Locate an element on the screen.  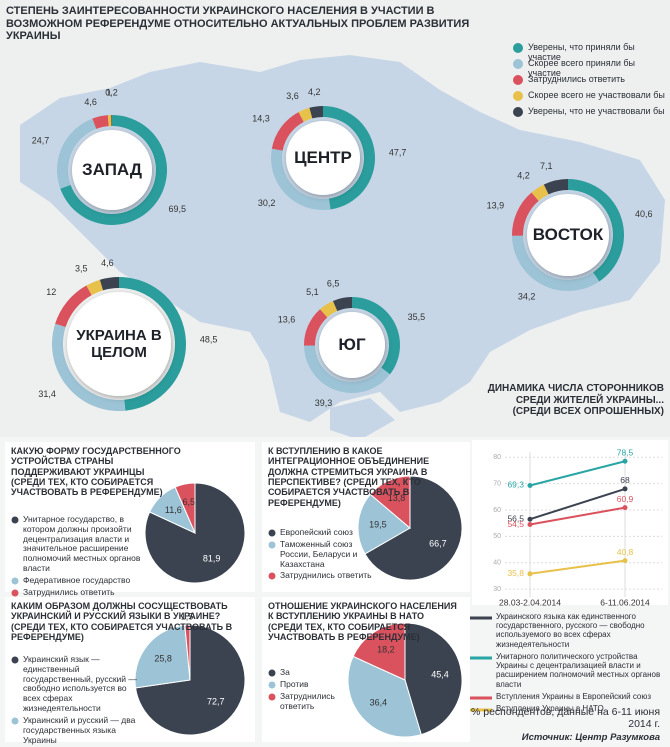
value-label: 3,6 is located at coordinates (292, 96).